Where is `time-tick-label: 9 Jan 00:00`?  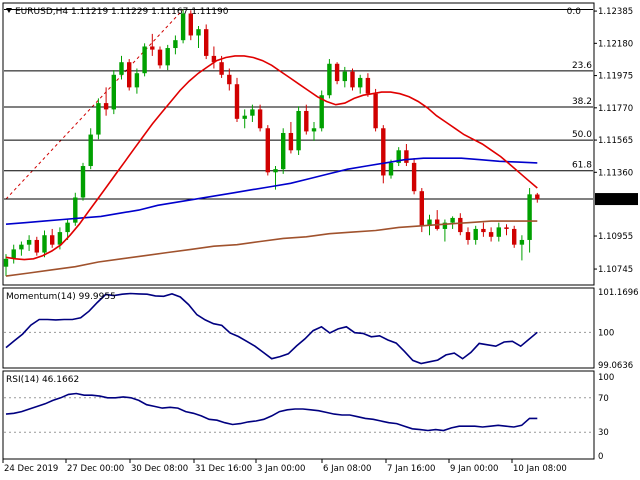 time-tick-label: 9 Jan 00:00 is located at coordinates (474, 469).